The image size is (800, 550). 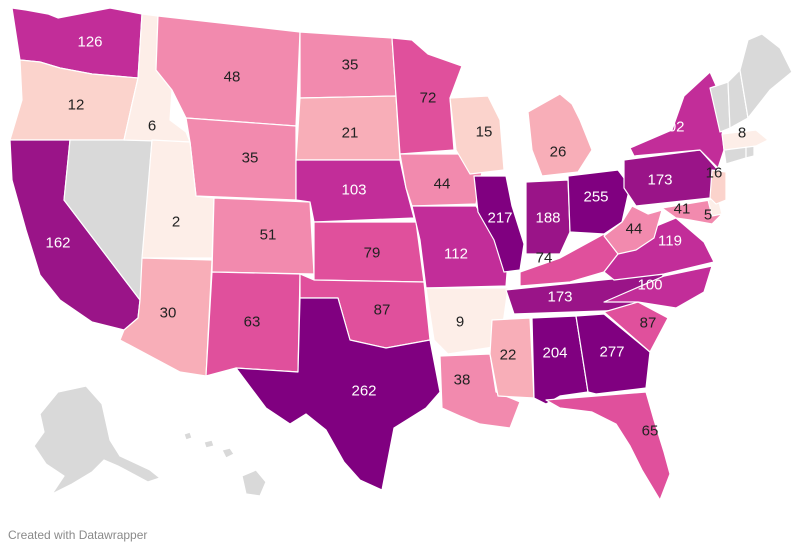 I want to click on state-ma, so click(x=745, y=140).